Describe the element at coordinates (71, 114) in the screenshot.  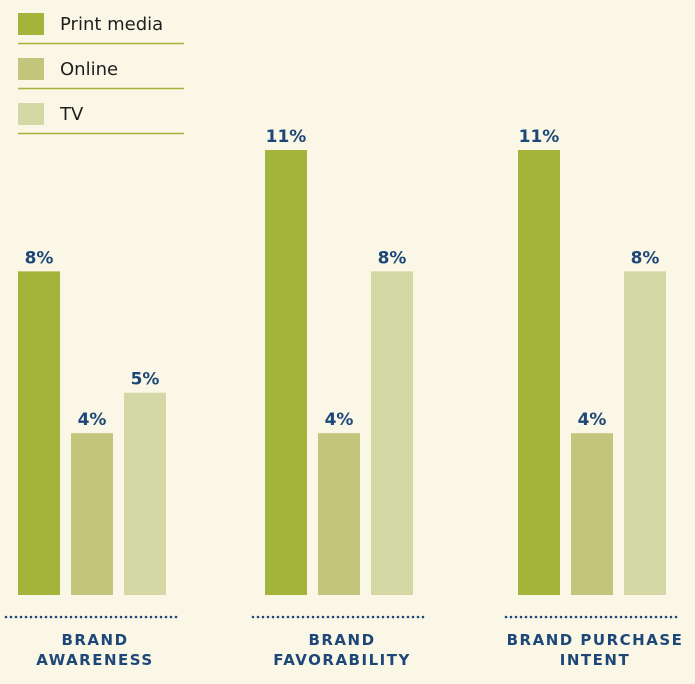
I see `legend-label-tv: TV` at that location.